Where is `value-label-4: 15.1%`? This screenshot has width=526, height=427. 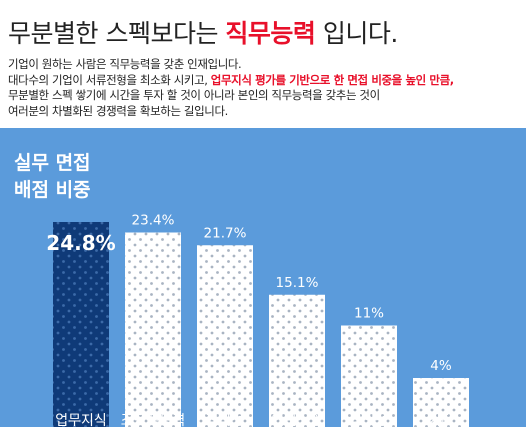 value-label-4: 15.1% is located at coordinates (297, 283).